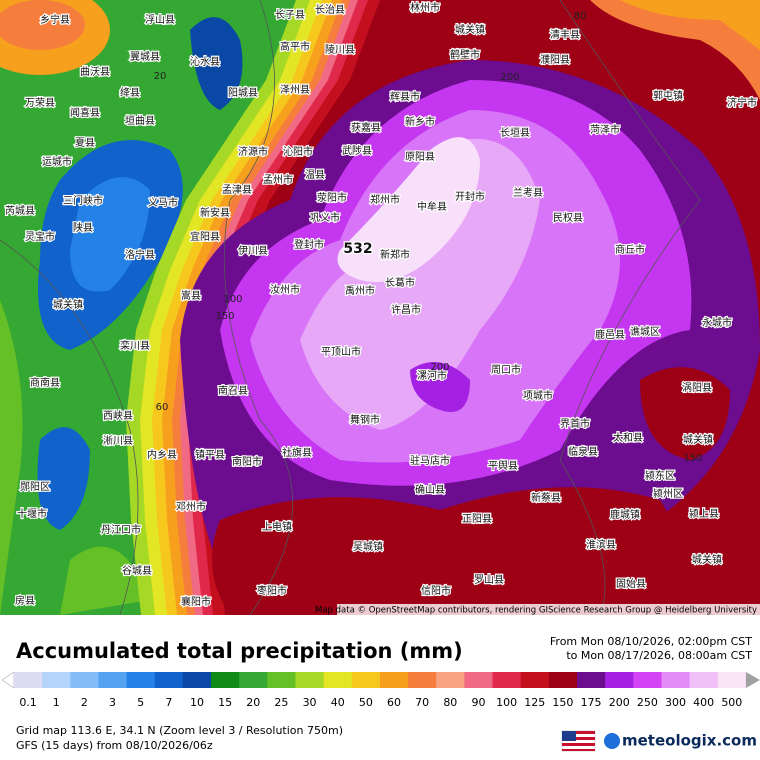  What do you see at coordinates (659, 655) in the screenshot?
I see `time-to: to Mon 08/17/2026, 08:00am CST` at bounding box center [659, 655].